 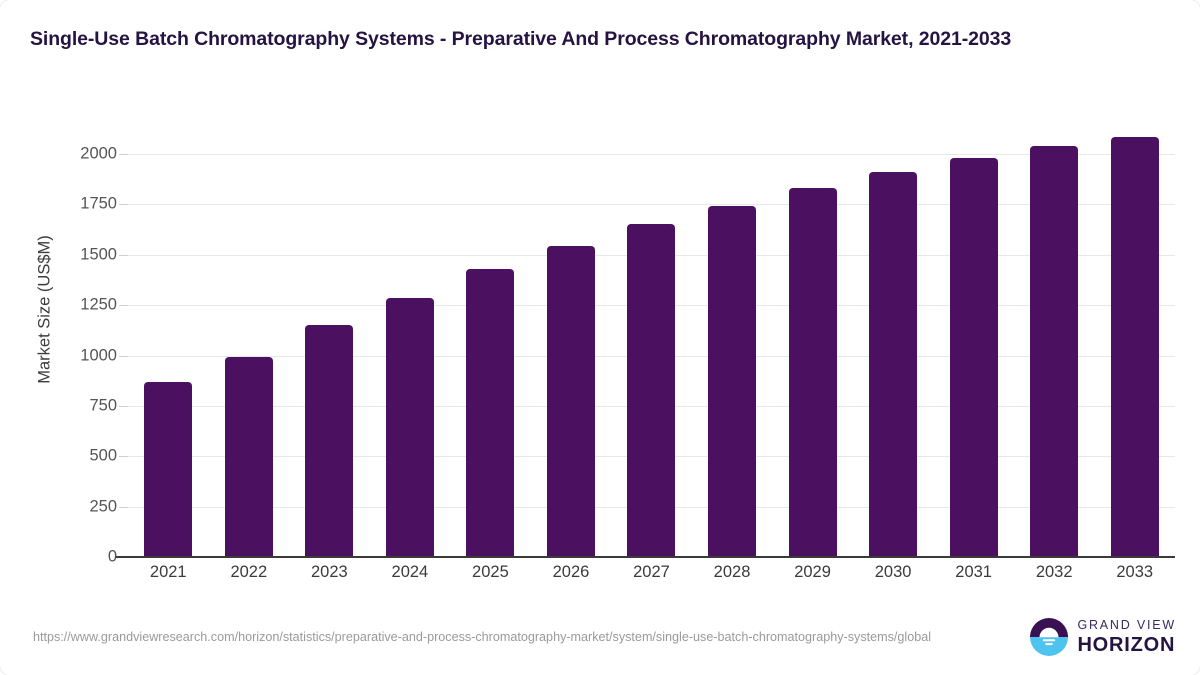 What do you see at coordinates (973, 572) in the screenshot?
I see `x-tick-label: 2031` at bounding box center [973, 572].